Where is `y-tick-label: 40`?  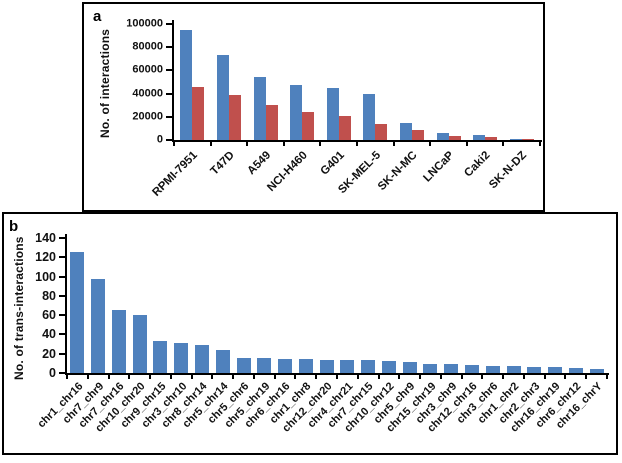 y-tick-label: 40 is located at coordinates (49, 334).